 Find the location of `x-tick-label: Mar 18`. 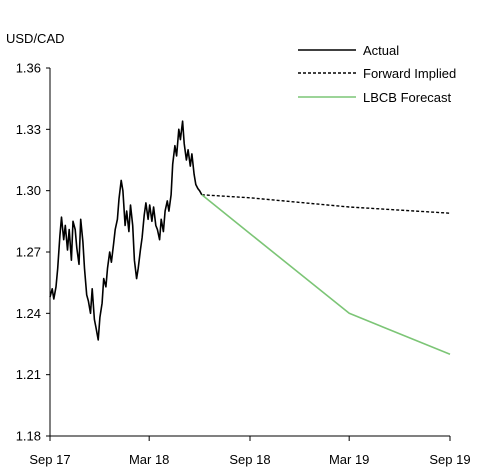

x-tick-label: Mar 18 is located at coordinates (149, 459).